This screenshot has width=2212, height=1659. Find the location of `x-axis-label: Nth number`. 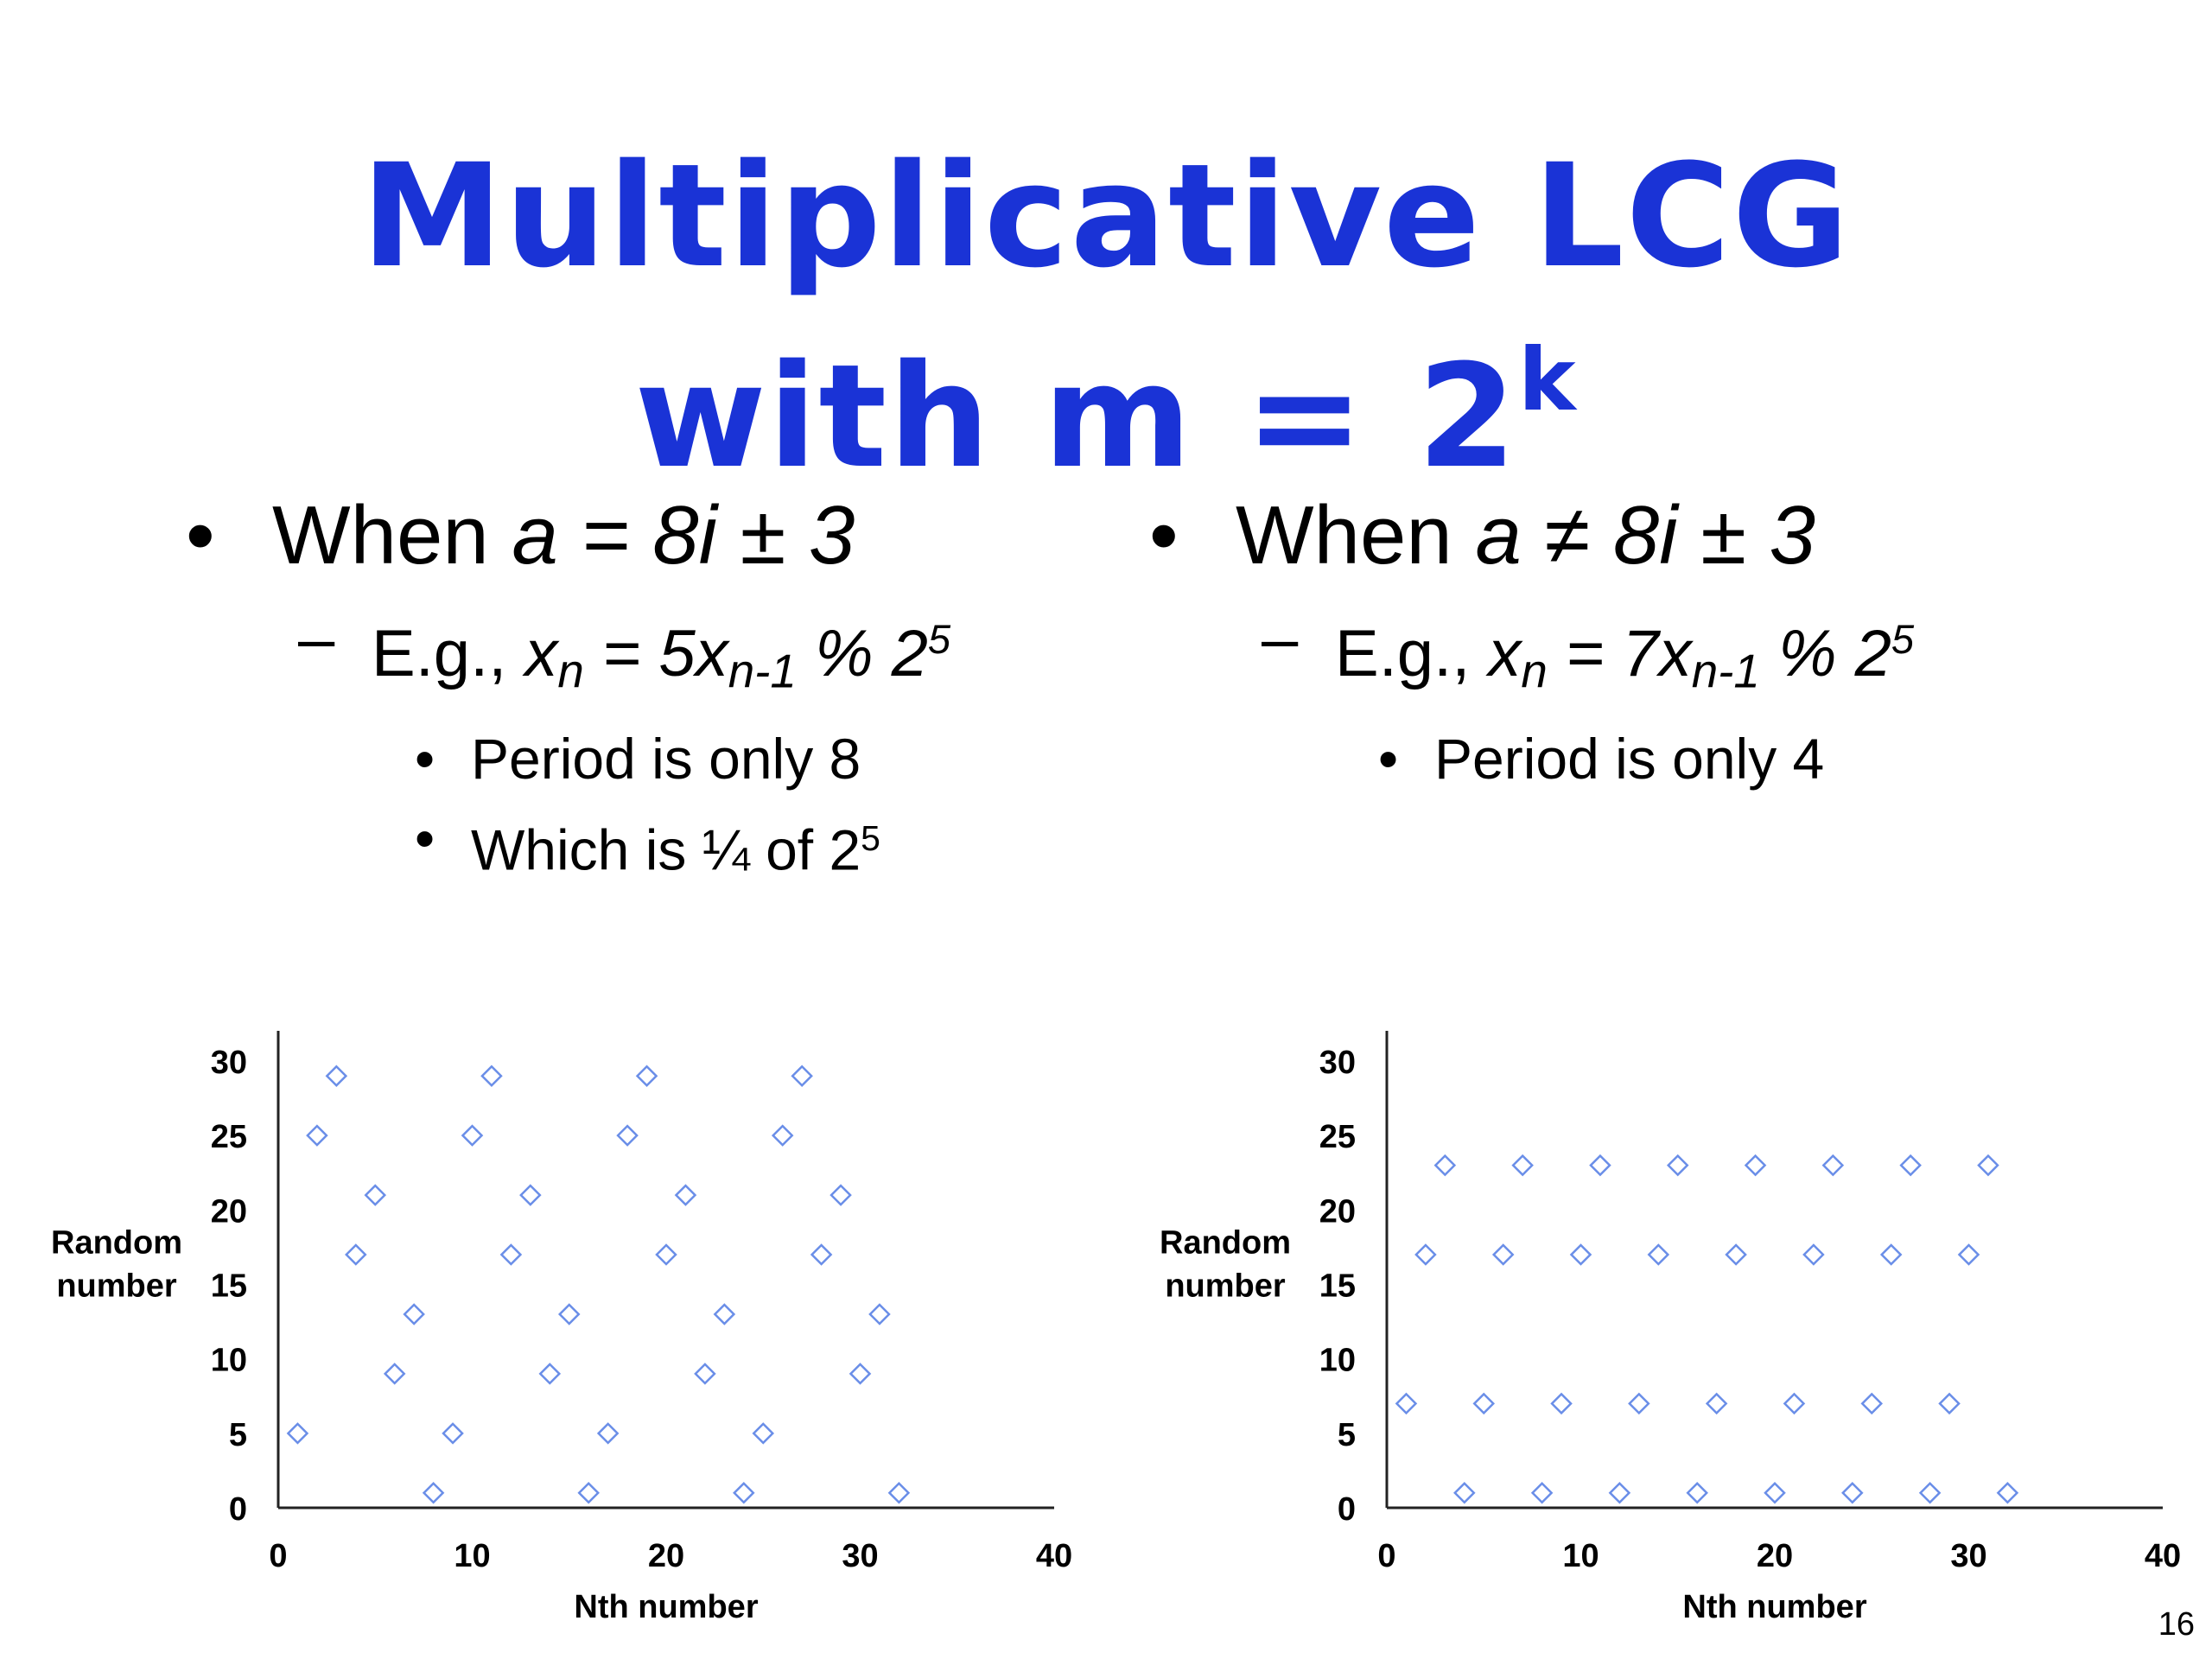

x-axis-label: Nth number is located at coordinates (1774, 1607).